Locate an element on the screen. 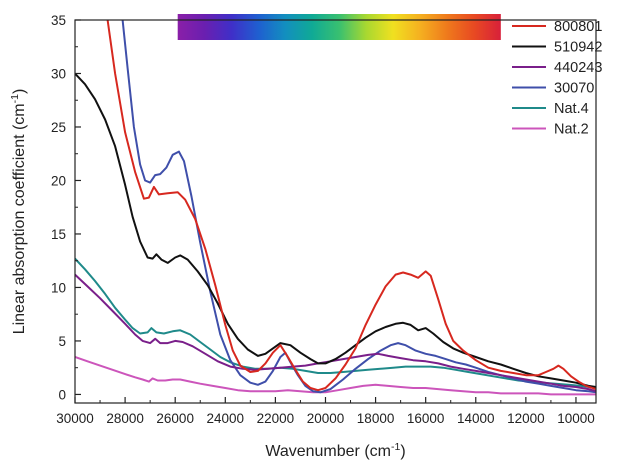 This screenshot has width=630, height=467. legend-label: 440243 is located at coordinates (578, 68).